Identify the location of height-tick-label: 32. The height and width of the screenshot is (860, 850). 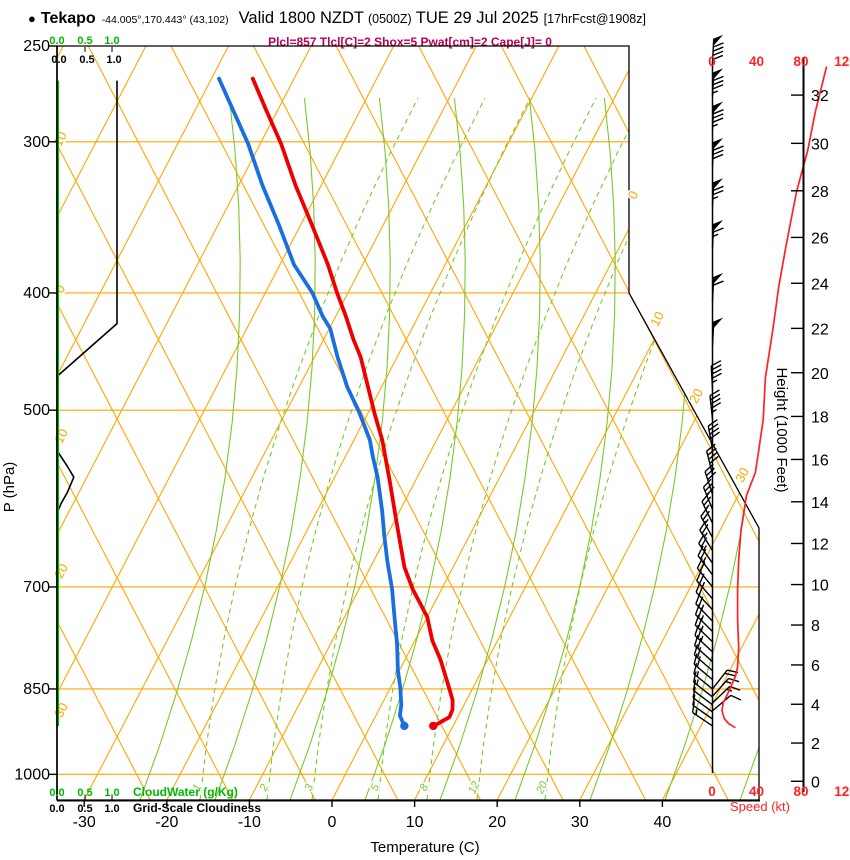
(820, 96).